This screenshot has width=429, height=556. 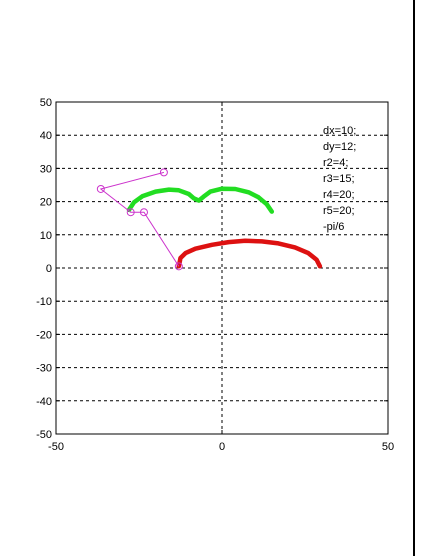 What do you see at coordinates (56, 447) in the screenshot?
I see `x-tick-label: -50` at bounding box center [56, 447].